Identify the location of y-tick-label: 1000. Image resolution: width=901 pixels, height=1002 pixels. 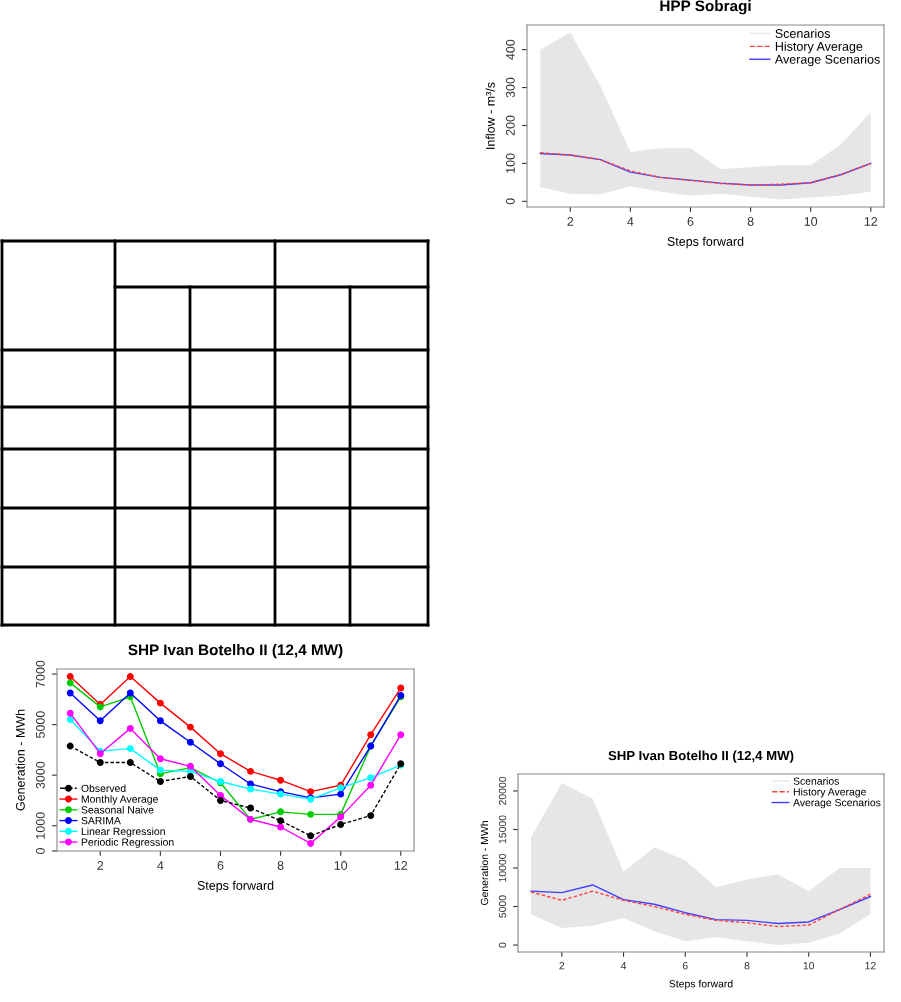
(40, 825).